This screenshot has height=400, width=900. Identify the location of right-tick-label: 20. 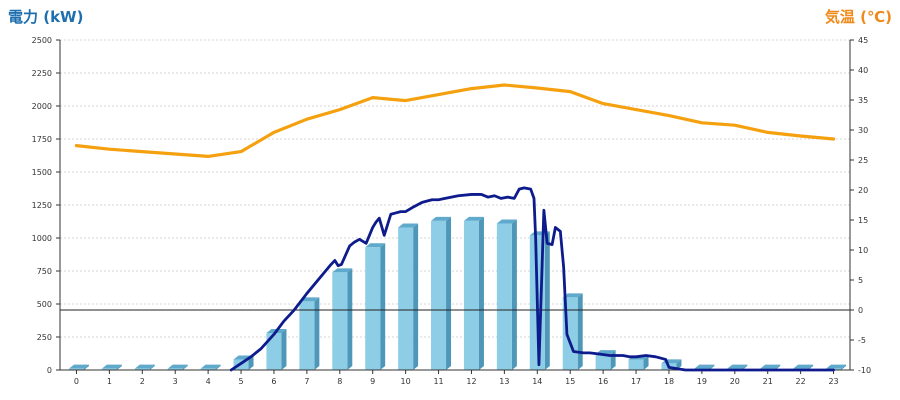
(863, 190).